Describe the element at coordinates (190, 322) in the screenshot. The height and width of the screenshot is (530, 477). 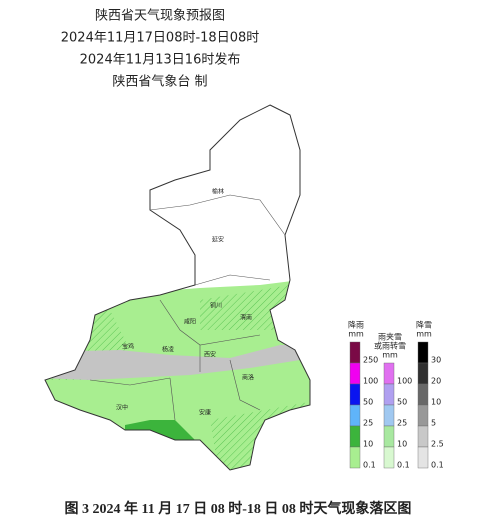
I see `city-label: 咸阳` at that location.